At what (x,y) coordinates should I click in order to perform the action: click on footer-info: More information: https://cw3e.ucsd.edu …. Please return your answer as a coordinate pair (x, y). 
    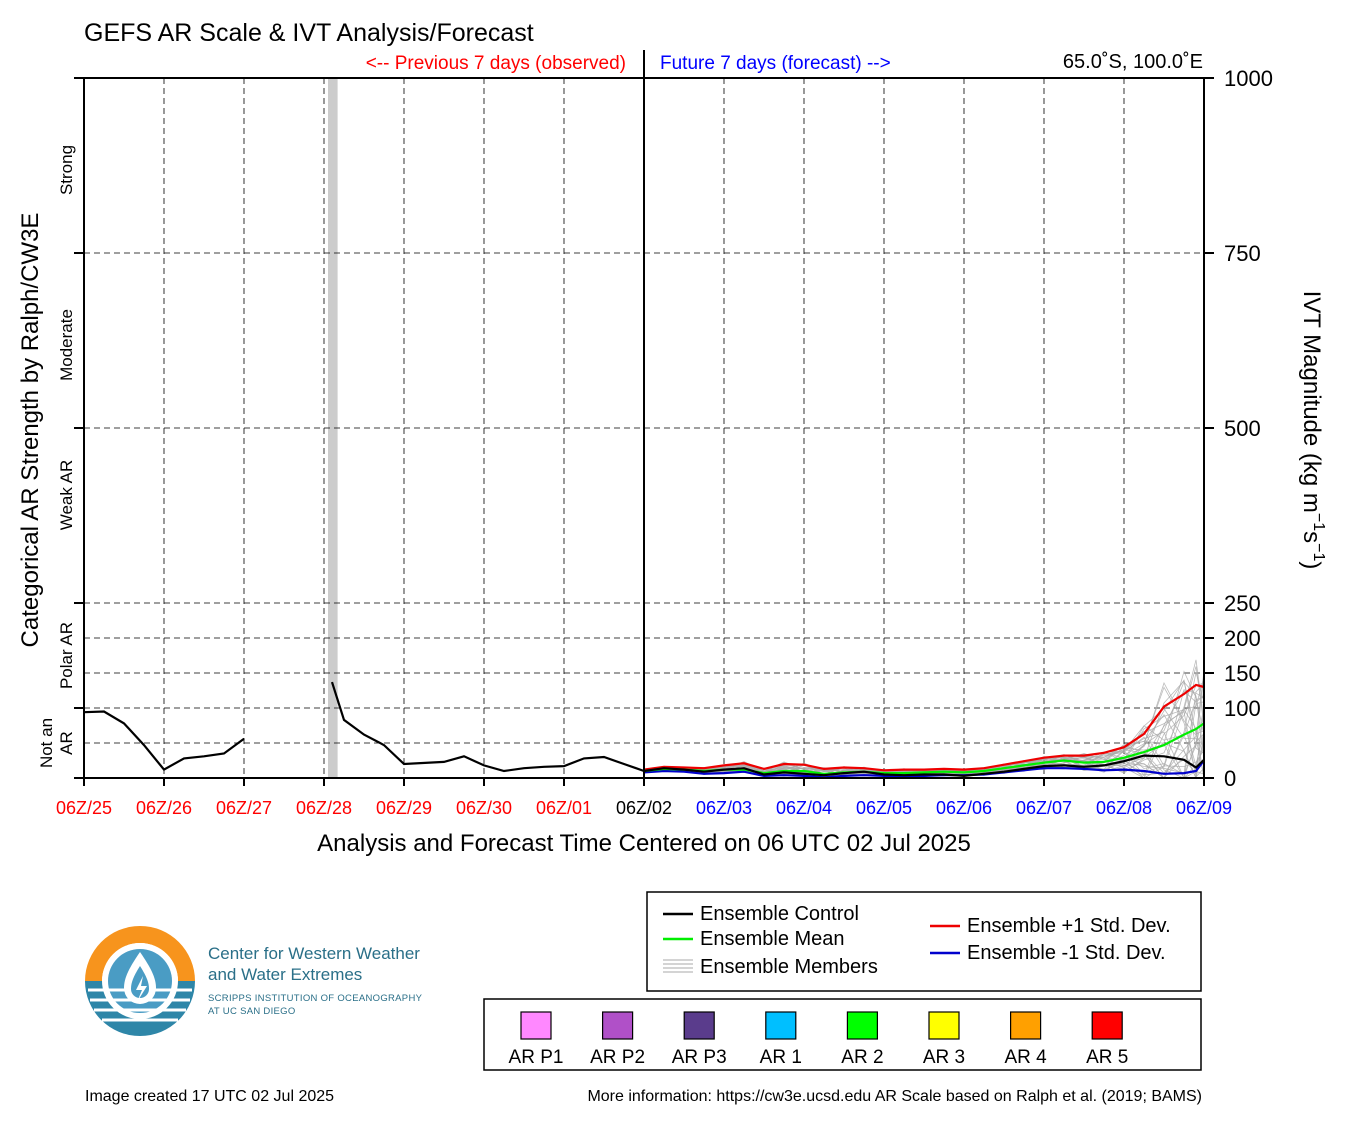
    Looking at the image, I should click on (894, 1096).